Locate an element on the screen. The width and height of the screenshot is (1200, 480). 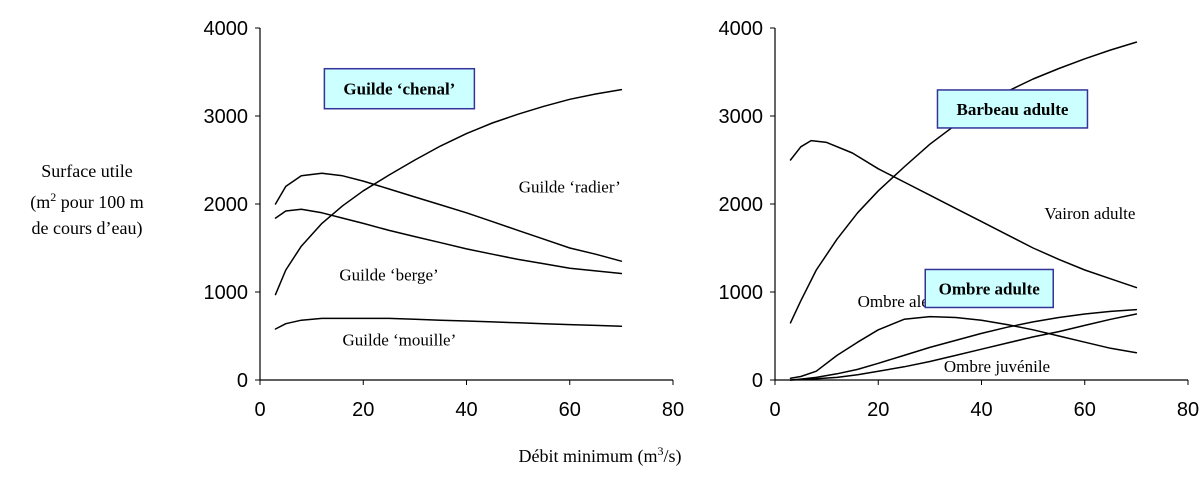
x-axis-label-post: /s) is located at coordinates (672, 456).